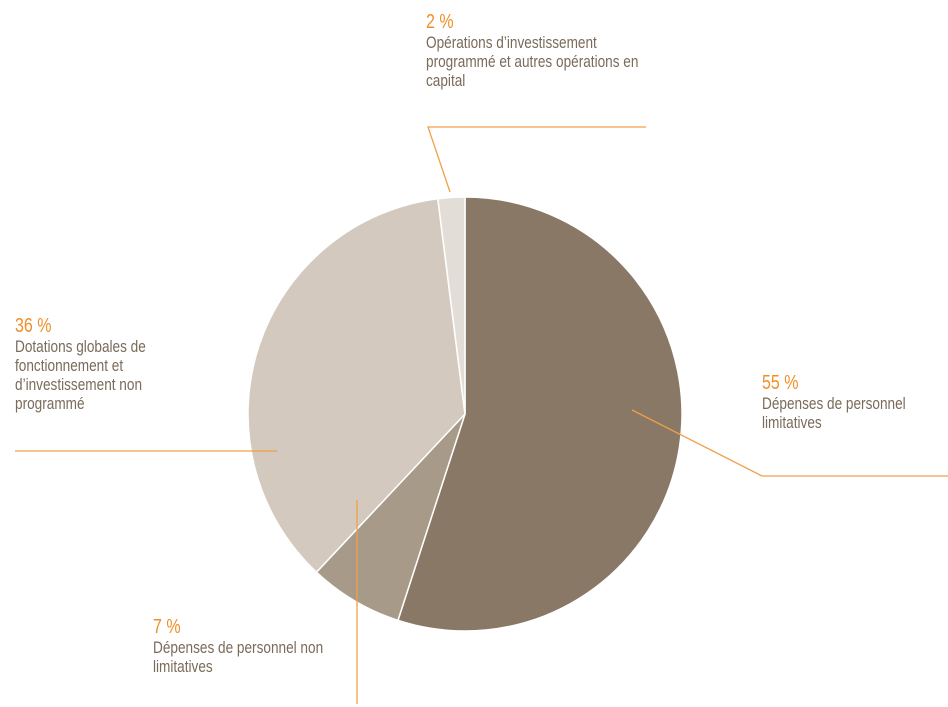 This screenshot has height=707, width=948. Describe the element at coordinates (167, 627) in the screenshot. I see `percent-label: 7 %` at that location.